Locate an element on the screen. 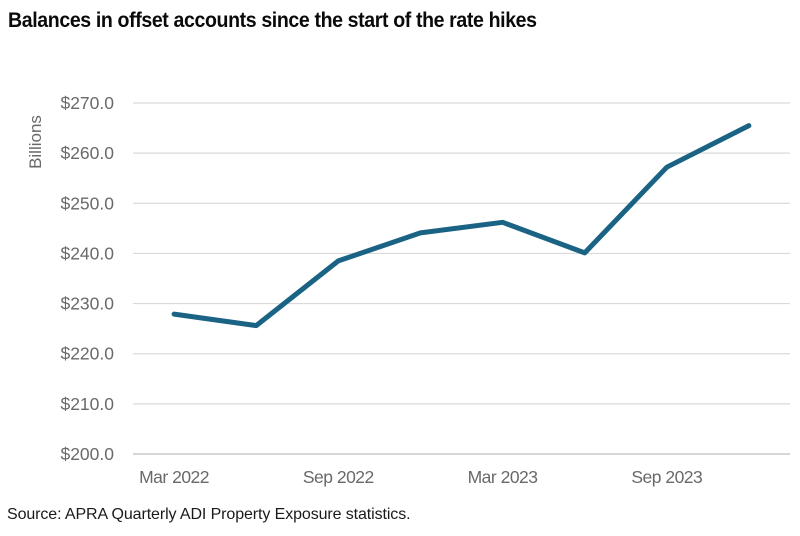 This screenshot has height=536, width=800. y-tick-label: $200.0 is located at coordinates (87, 454).